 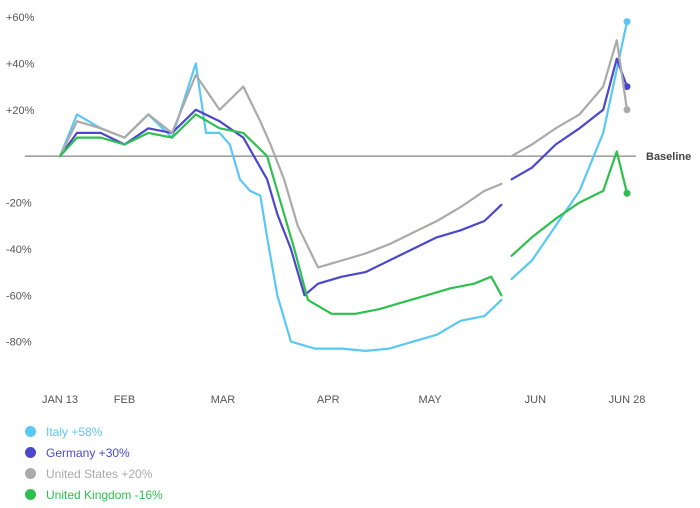 What do you see at coordinates (19, 250) in the screenshot?
I see `y-tick-label: -40%` at bounding box center [19, 250].